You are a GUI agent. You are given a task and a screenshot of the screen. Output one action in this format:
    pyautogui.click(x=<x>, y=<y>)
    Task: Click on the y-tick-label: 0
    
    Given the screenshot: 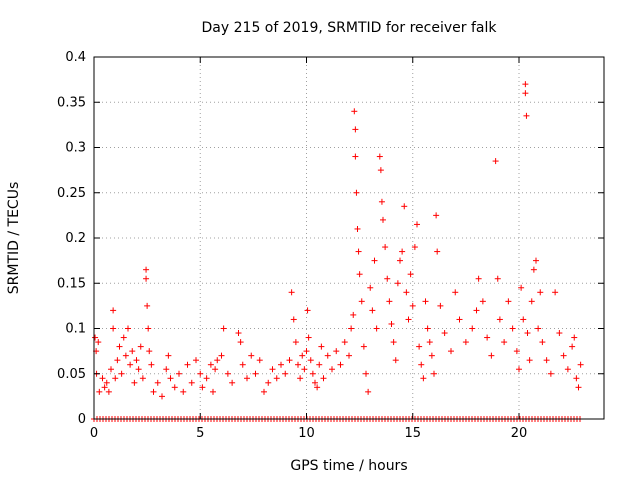 What is the action you would take?
    pyautogui.click(x=82, y=419)
    